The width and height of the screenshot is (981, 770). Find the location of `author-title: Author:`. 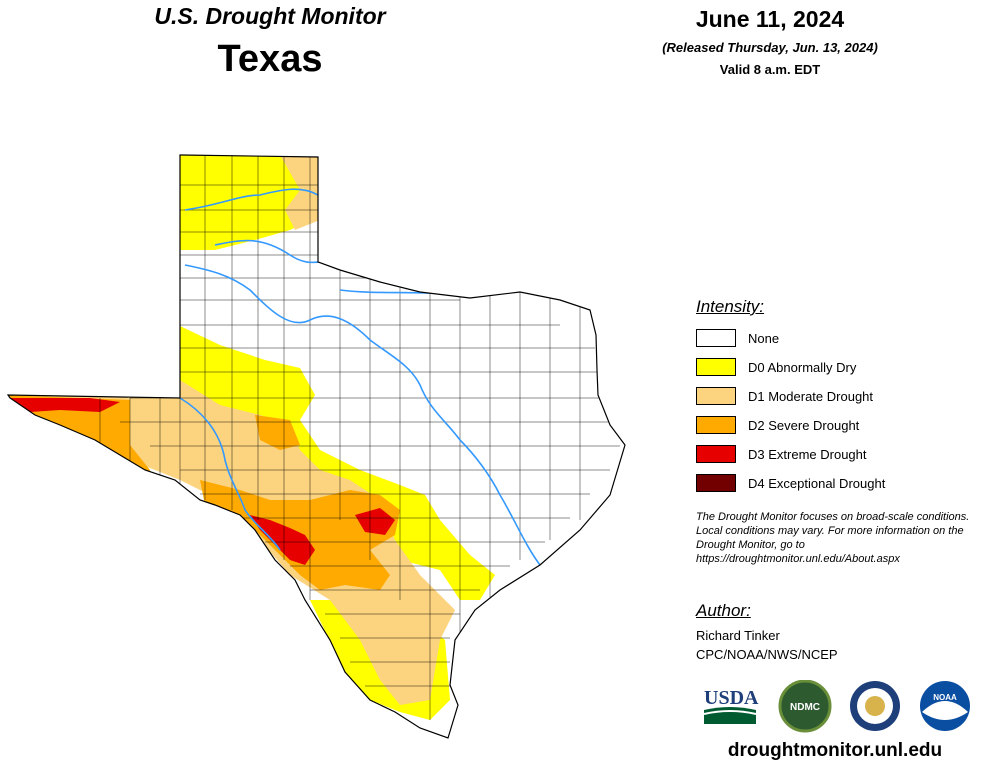

author-title: Author: is located at coordinates (723, 610).